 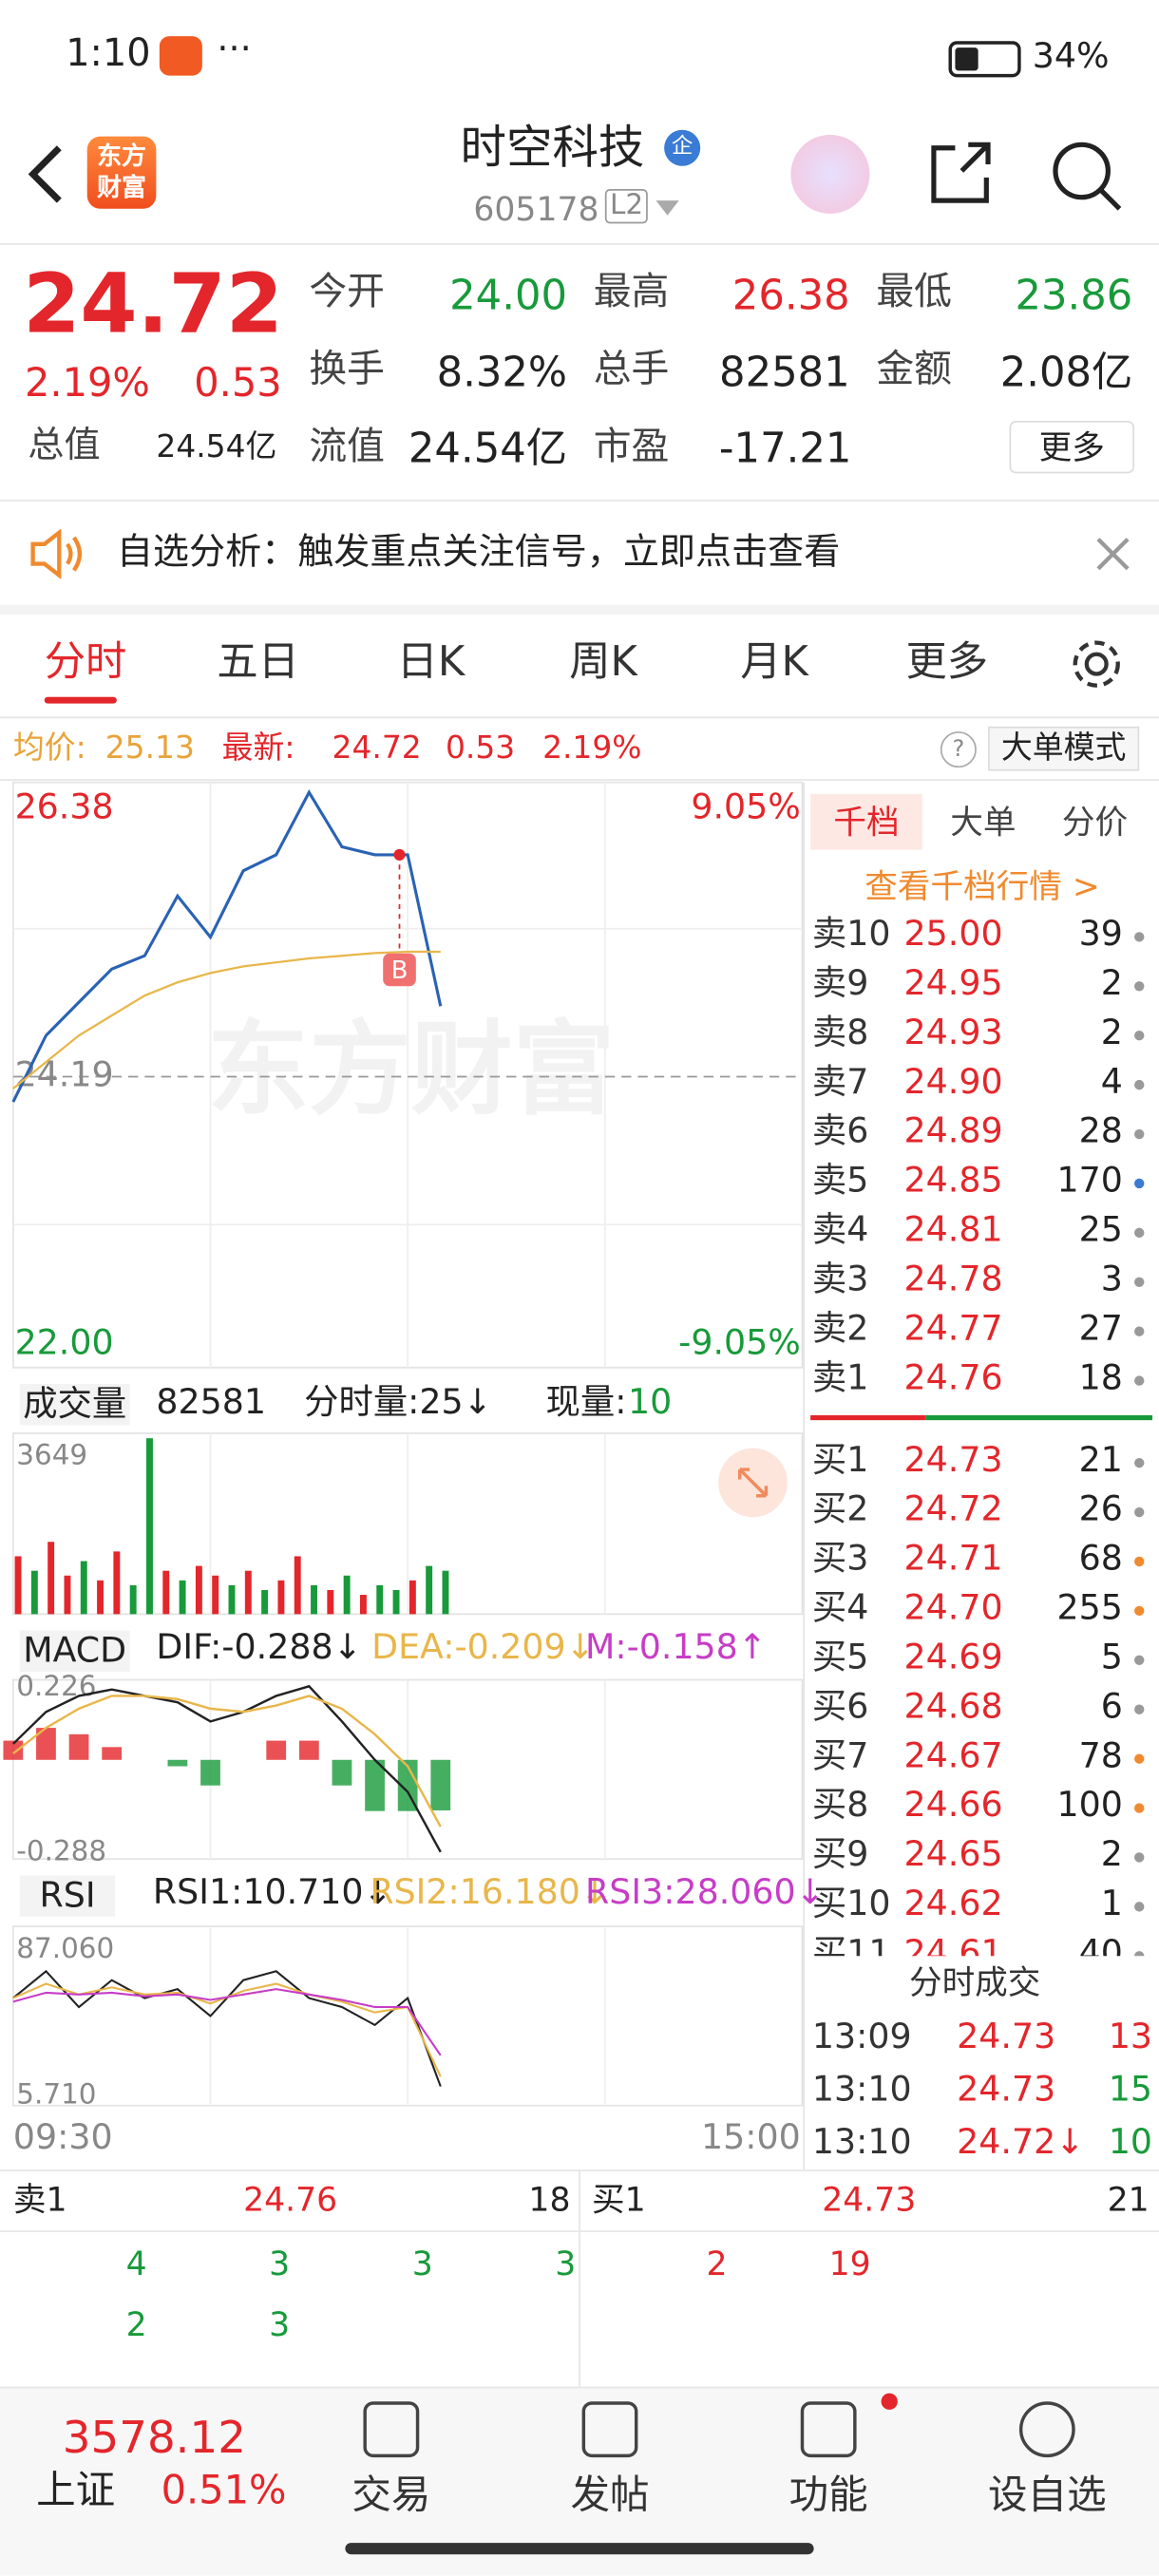 I want to click on book-label: 买3, so click(x=840, y=1558).